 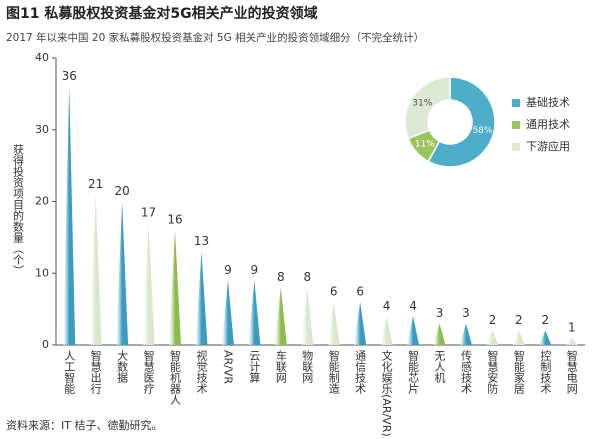 What do you see at coordinates (45, 344) in the screenshot?
I see `y-tick-label: 0` at bounding box center [45, 344].